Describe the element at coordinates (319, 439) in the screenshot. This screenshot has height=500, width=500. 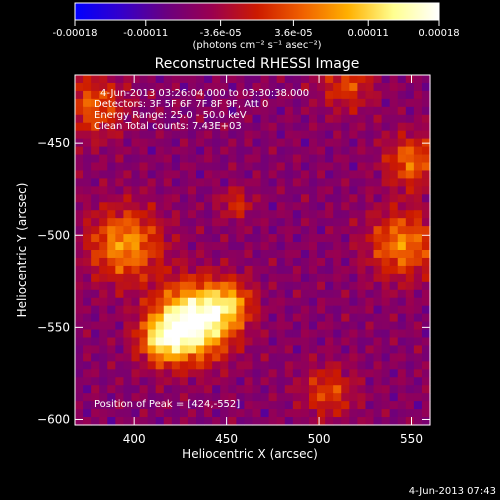
I see `x-tick-label: 500` at that location.